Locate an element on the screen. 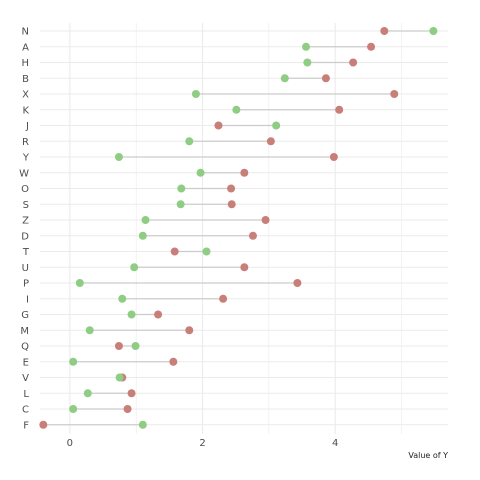 The width and height of the screenshot is (480, 480). y-tick-label: T is located at coordinates (26, 252).